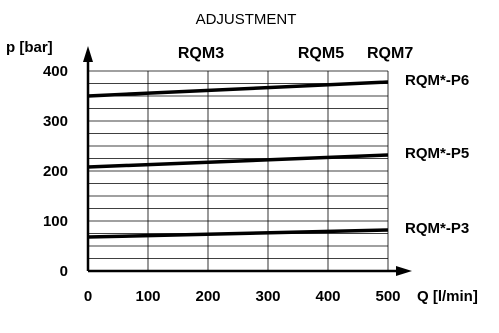 This screenshot has width=499, height=333. Describe the element at coordinates (88, 296) in the screenshot. I see `x-tick-label: 0` at that location.